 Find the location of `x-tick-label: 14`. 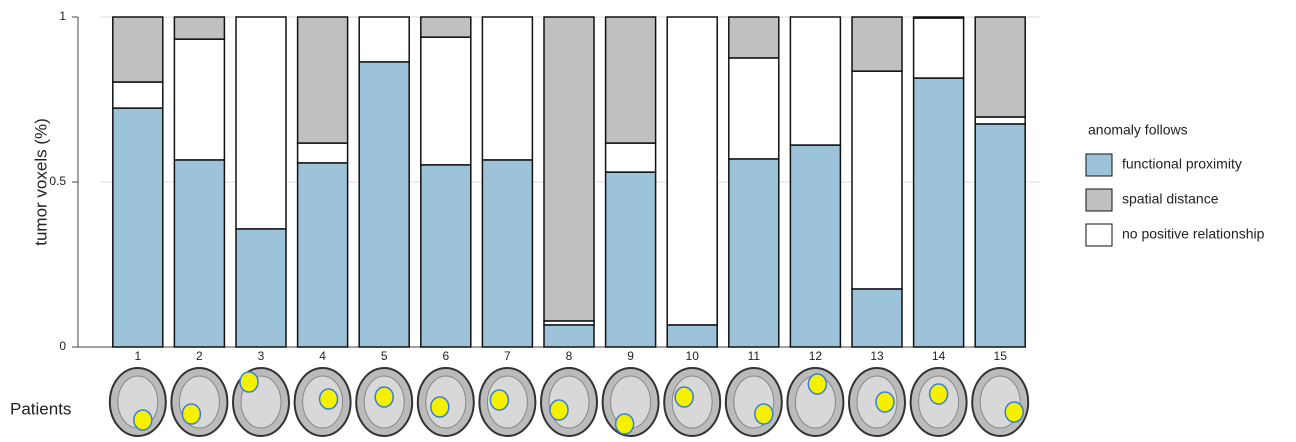

x-tick-label: 14 is located at coordinates (939, 356).